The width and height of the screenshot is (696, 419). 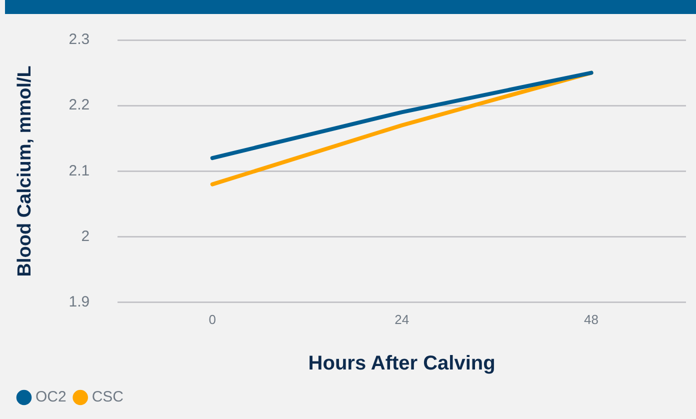 What do you see at coordinates (79, 39) in the screenshot?
I see `y-tick-label: 2.3` at bounding box center [79, 39].